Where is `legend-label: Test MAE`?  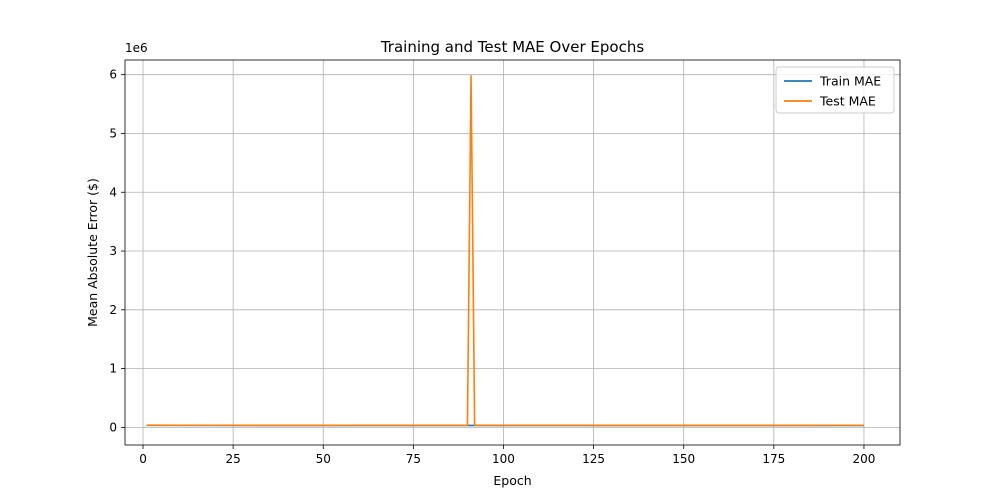 legend-label: Test MAE is located at coordinates (847, 101).